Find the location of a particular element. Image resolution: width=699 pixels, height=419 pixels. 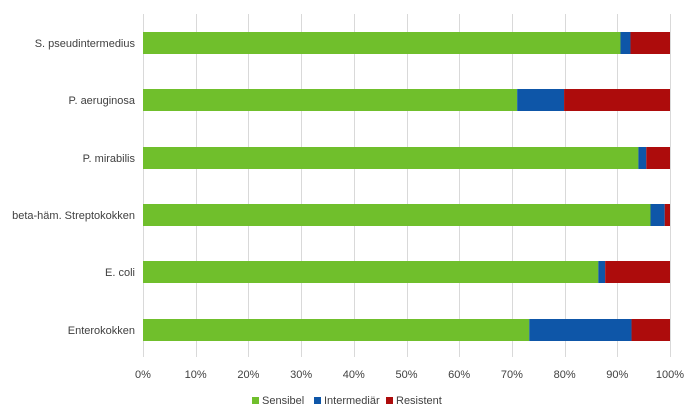

x-tick-label: 60% is located at coordinates (459, 375).